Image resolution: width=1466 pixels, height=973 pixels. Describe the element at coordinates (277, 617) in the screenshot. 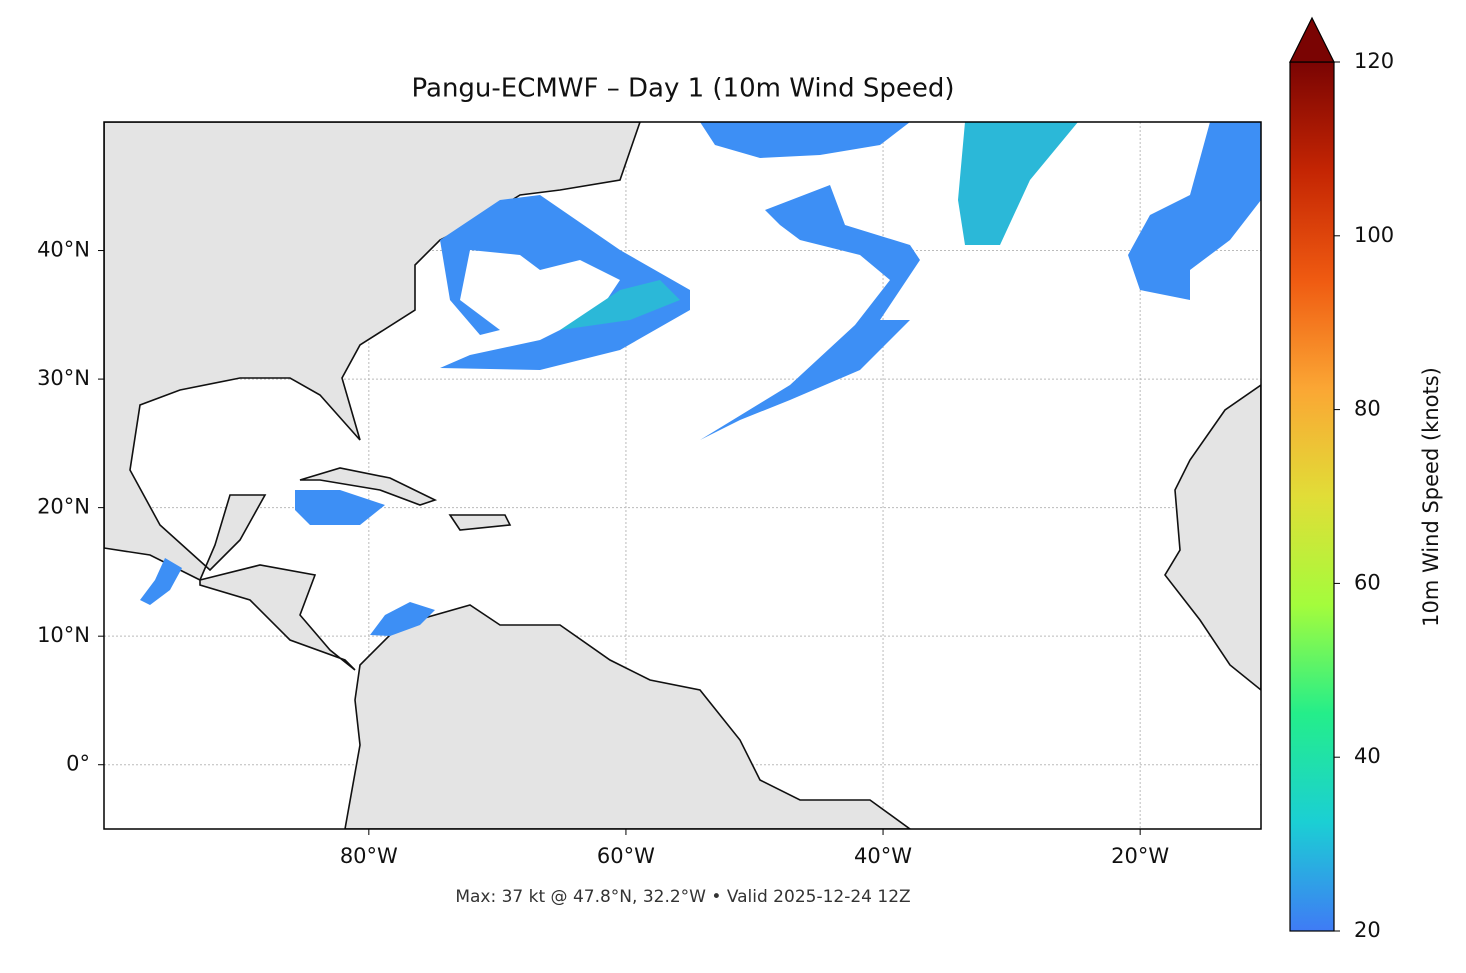

I see `central-america` at that location.